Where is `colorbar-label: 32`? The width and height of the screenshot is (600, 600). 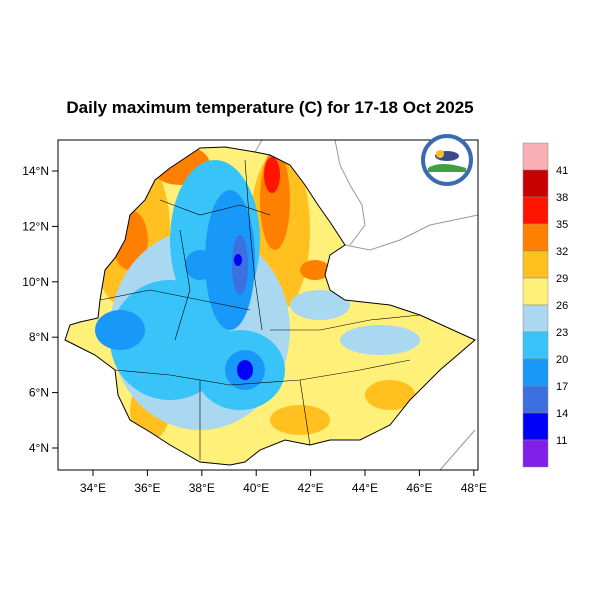
colorbar-label: 32 is located at coordinates (562, 252).